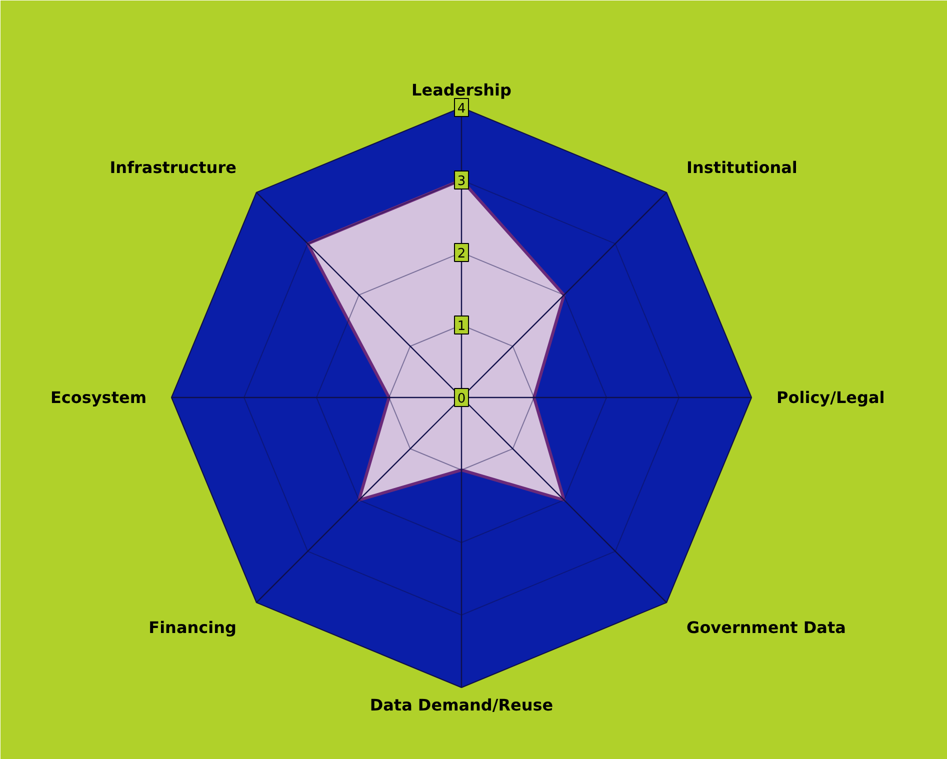 The image size is (947, 759). What do you see at coordinates (742, 167) in the screenshot?
I see `spoke-label: Institutional` at bounding box center [742, 167].